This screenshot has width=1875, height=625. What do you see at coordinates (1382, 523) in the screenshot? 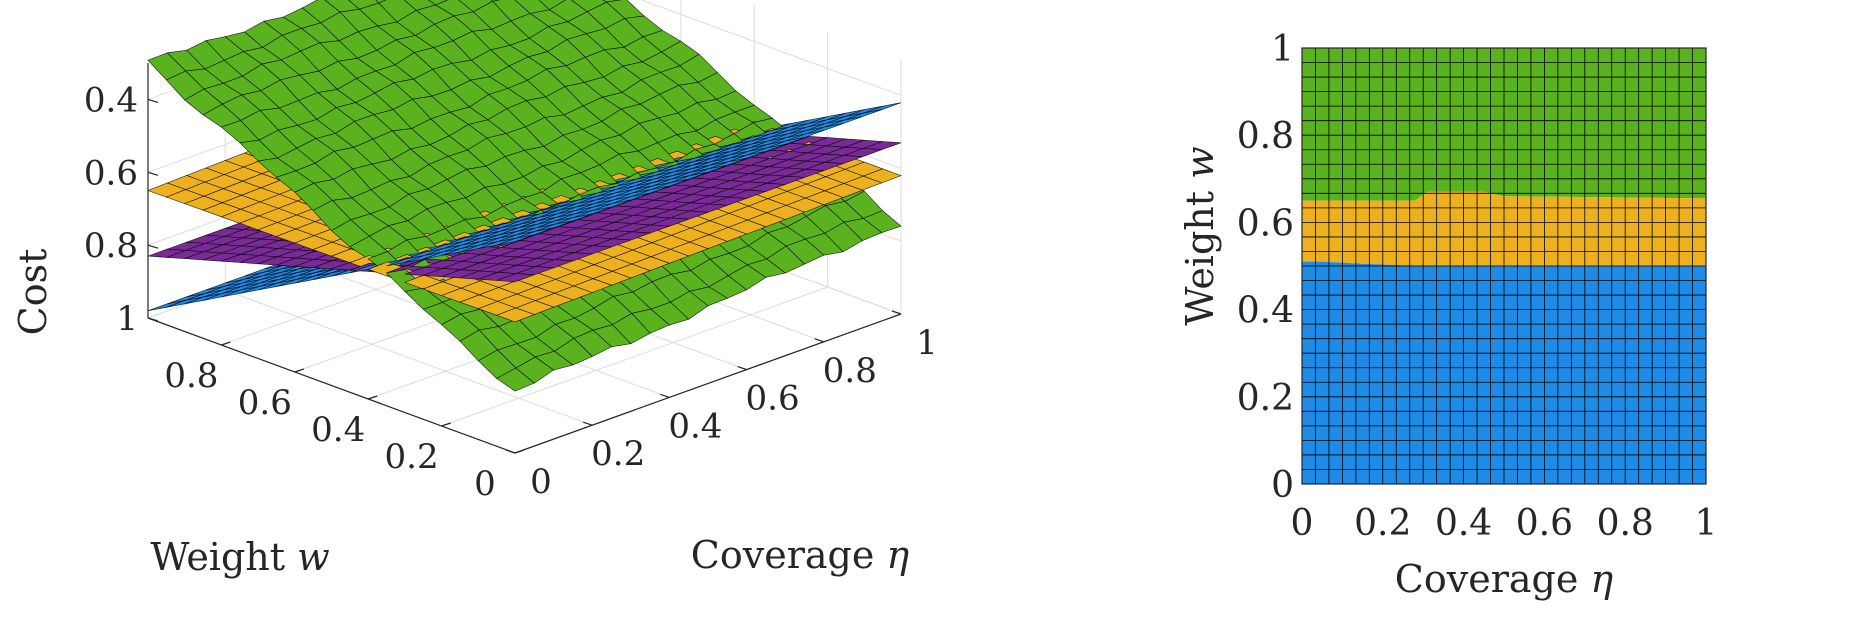
I see `x-tick-label: 0.2` at bounding box center [1382, 523].